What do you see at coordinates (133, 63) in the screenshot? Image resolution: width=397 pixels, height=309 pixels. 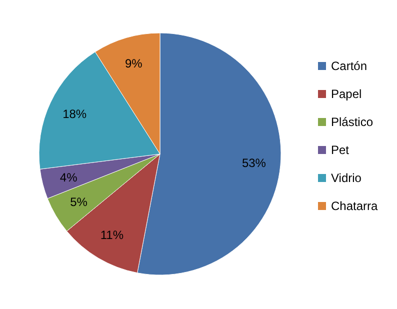 I see `data-label: 9%` at bounding box center [133, 63].